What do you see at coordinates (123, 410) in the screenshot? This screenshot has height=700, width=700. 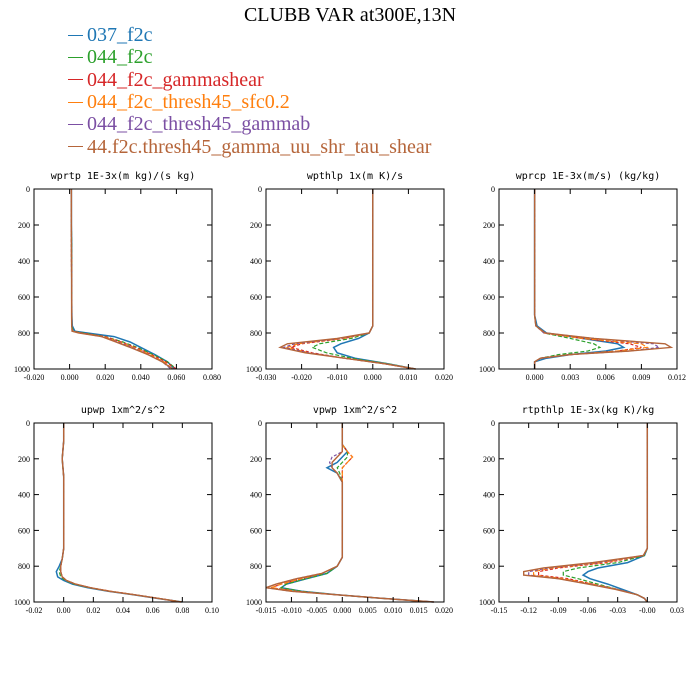 I see `panel-title: upwp 1xm^2/s^2` at bounding box center [123, 410].